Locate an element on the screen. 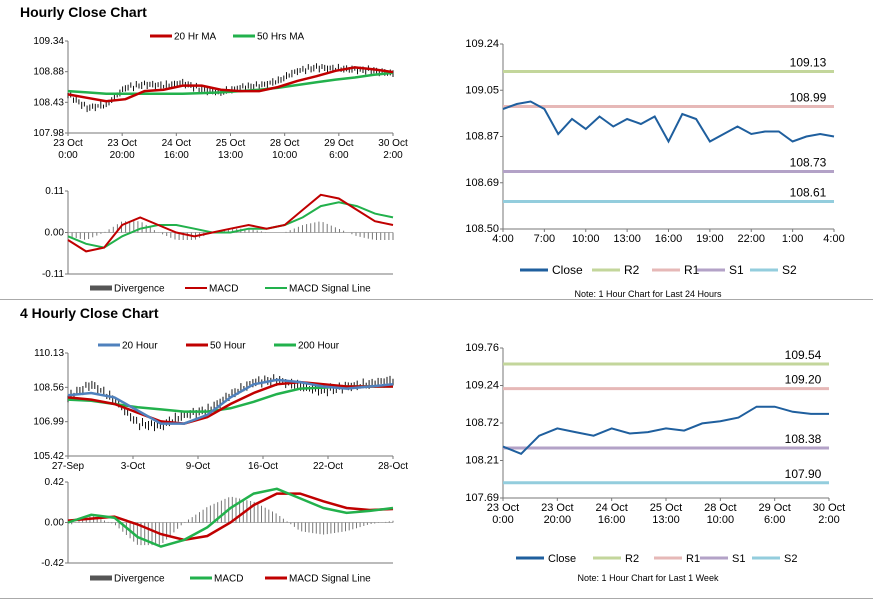 This screenshot has height=601, width=873. hourly-legend-signal: MACD Signal Line is located at coordinates (330, 289).